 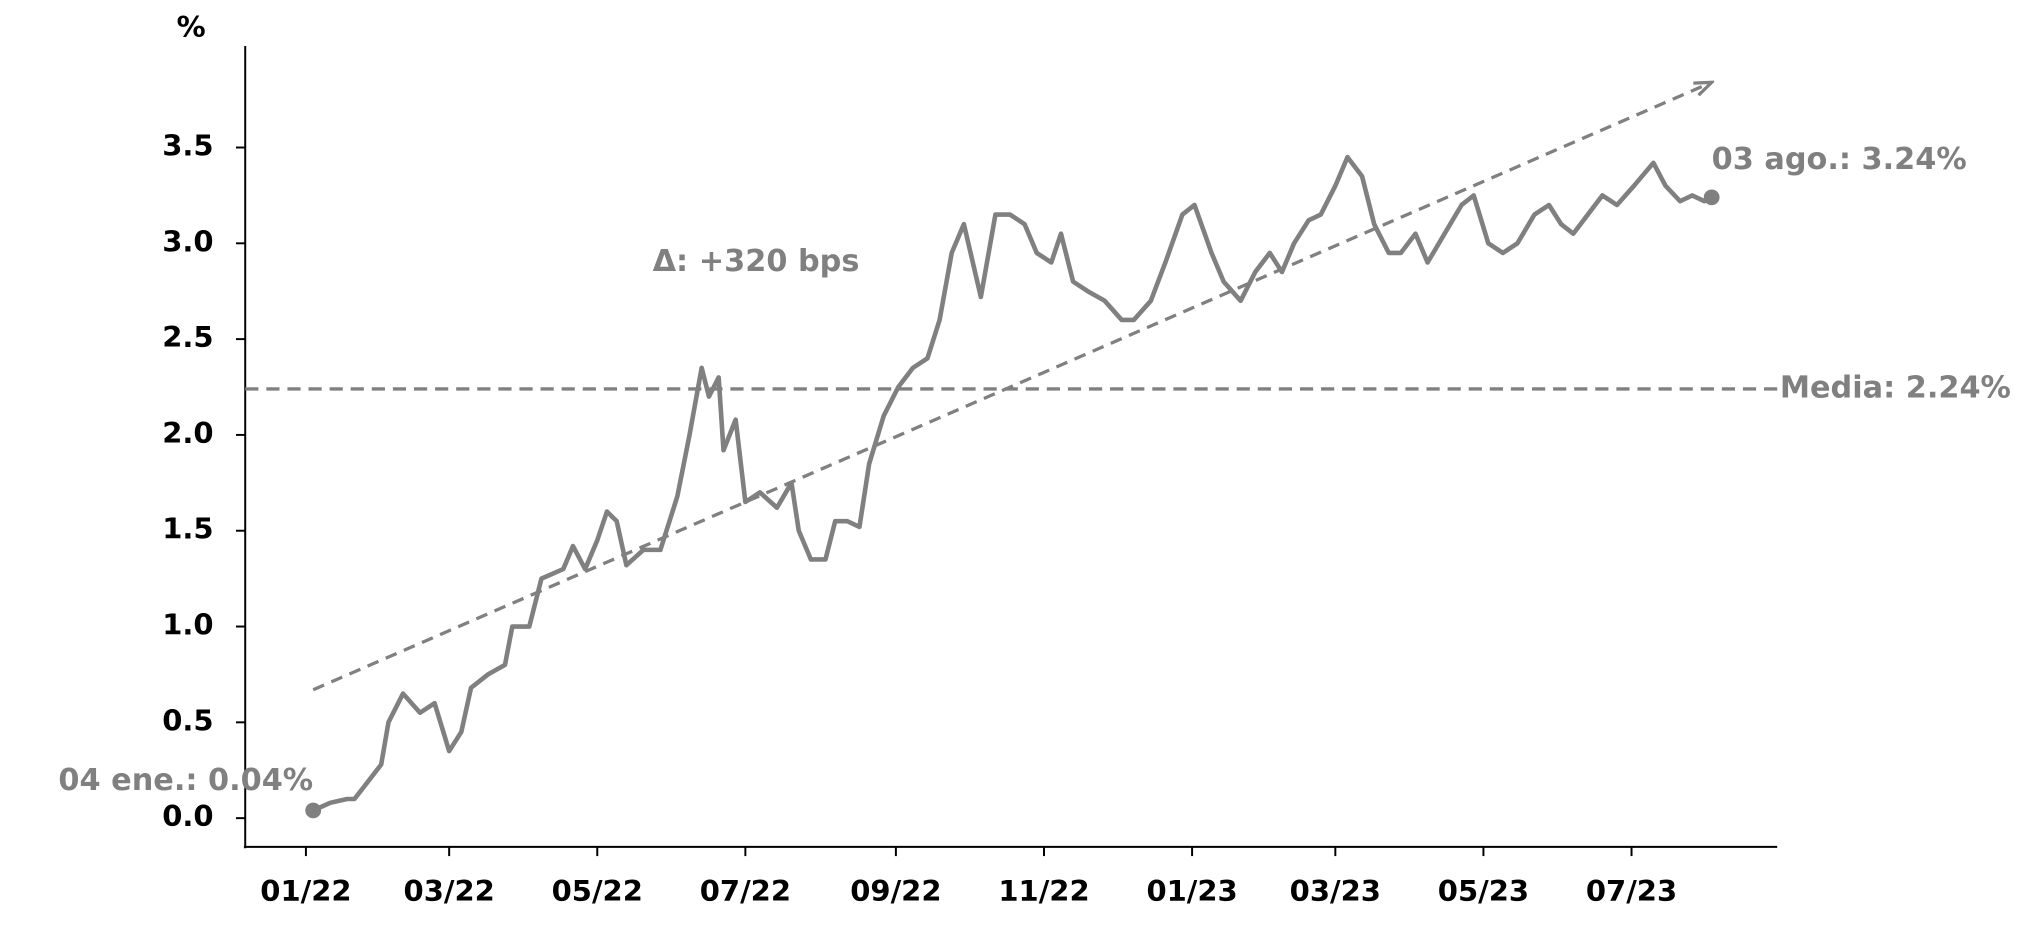 What do you see at coordinates (1631, 891) in the screenshot?
I see `x-tick-label: 07/23` at bounding box center [1631, 891].